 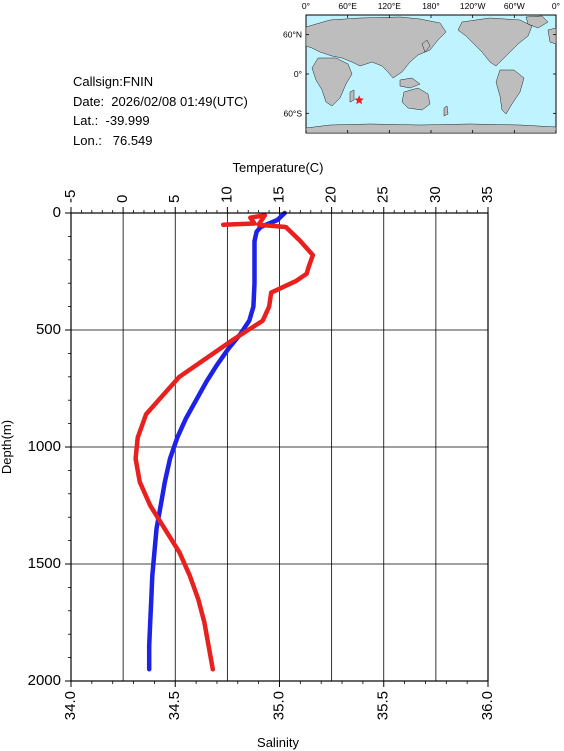 I want to click on map-longitude-label: 60°E, so click(x=347, y=6).